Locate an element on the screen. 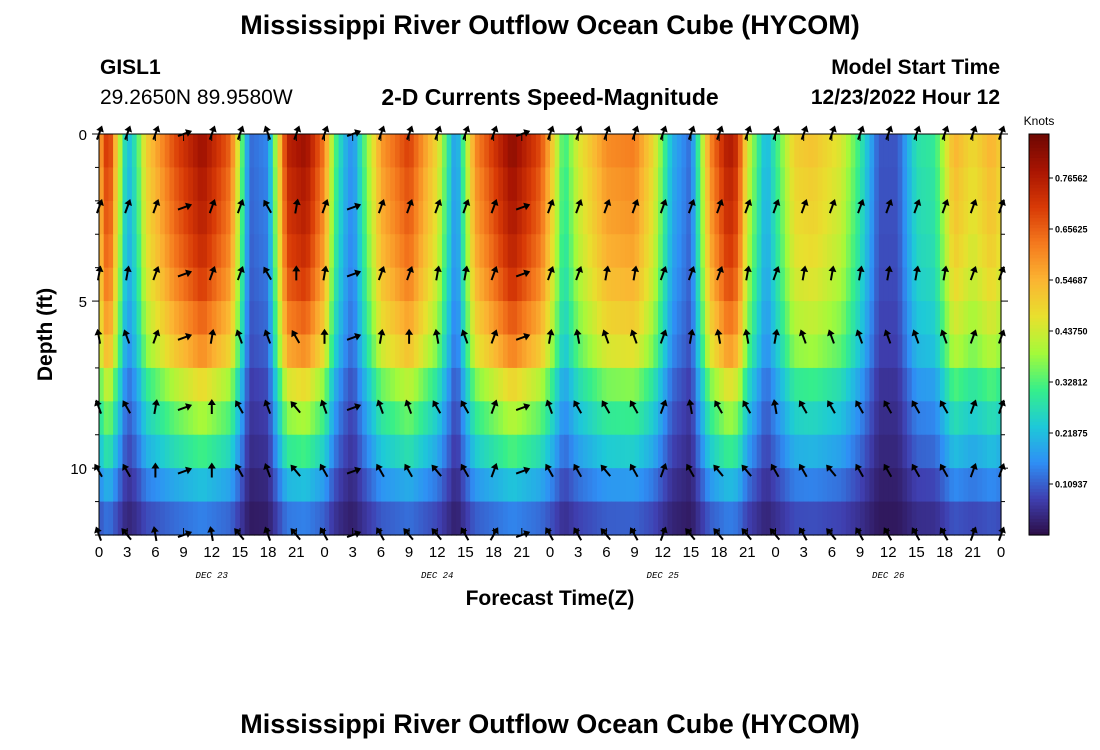  x-tick-label: 15 is located at coordinates (240, 552).